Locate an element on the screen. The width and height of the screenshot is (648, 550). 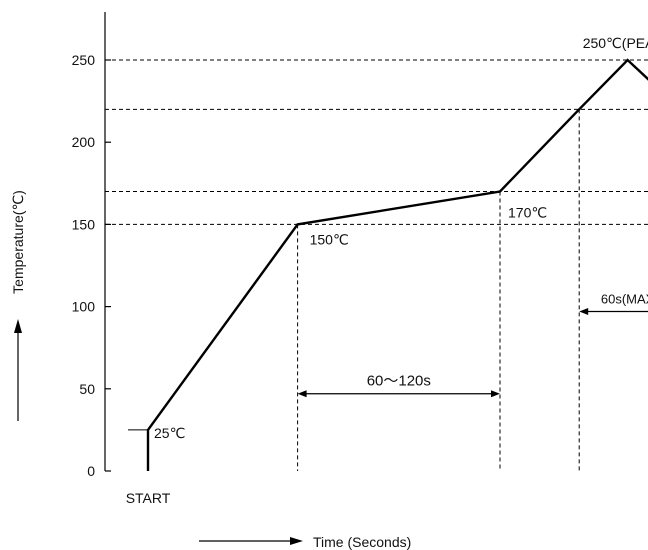
x-tick-label-start: START is located at coordinates (148, 498).